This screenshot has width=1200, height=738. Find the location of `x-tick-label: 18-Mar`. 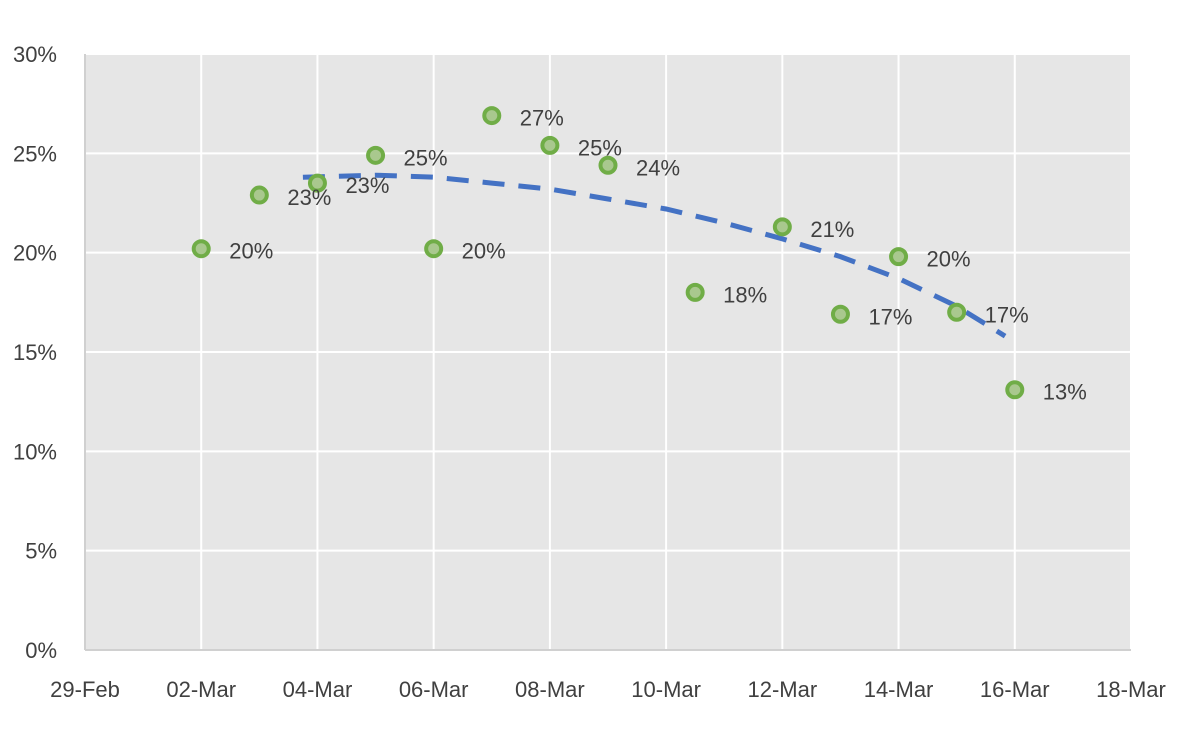

x-tick-label: 18-Mar is located at coordinates (1131, 689).